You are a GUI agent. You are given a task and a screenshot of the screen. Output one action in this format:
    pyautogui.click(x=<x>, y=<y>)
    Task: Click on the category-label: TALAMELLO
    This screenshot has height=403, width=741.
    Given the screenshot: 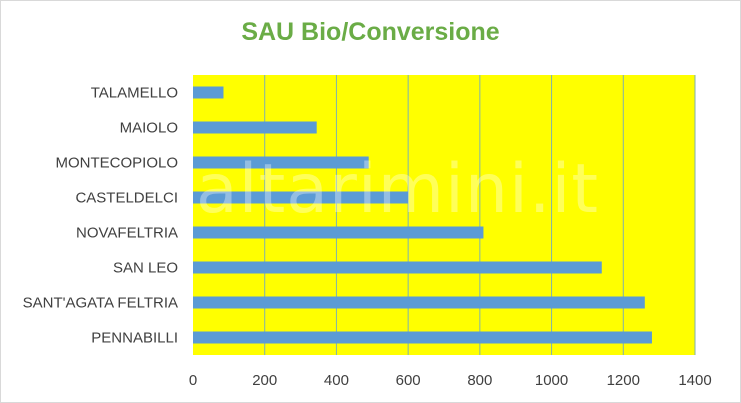 What is the action you would take?
    pyautogui.click(x=134, y=93)
    